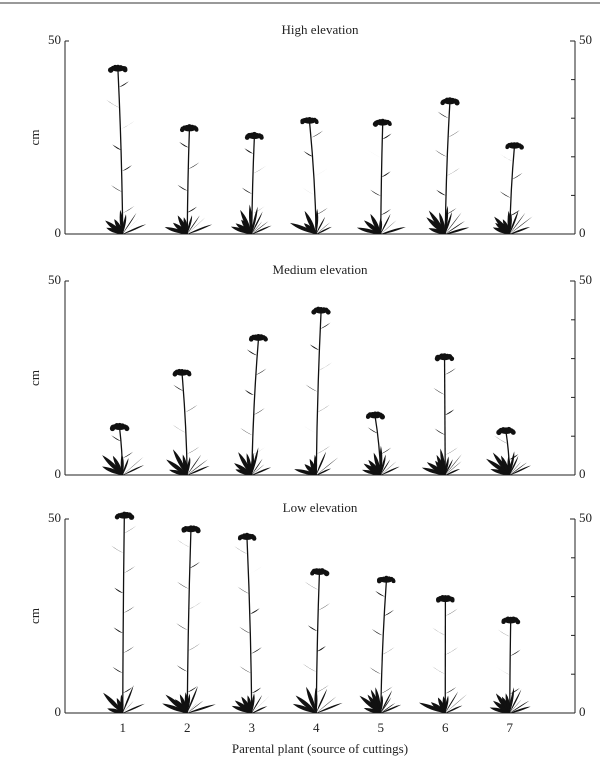  What do you see at coordinates (54, 39) in the screenshot?
I see `y-tick-label: 50` at bounding box center [54, 39].